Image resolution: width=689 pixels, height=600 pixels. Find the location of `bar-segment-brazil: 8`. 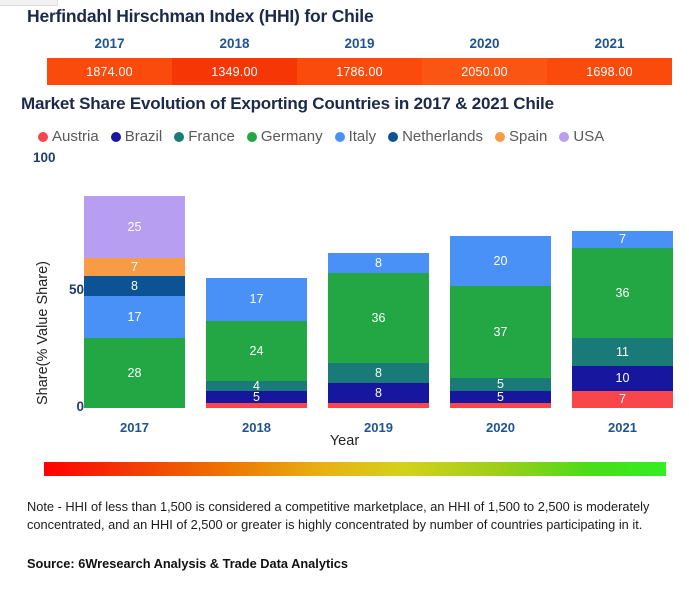

bar-segment-brazil: 8 is located at coordinates (378, 393).